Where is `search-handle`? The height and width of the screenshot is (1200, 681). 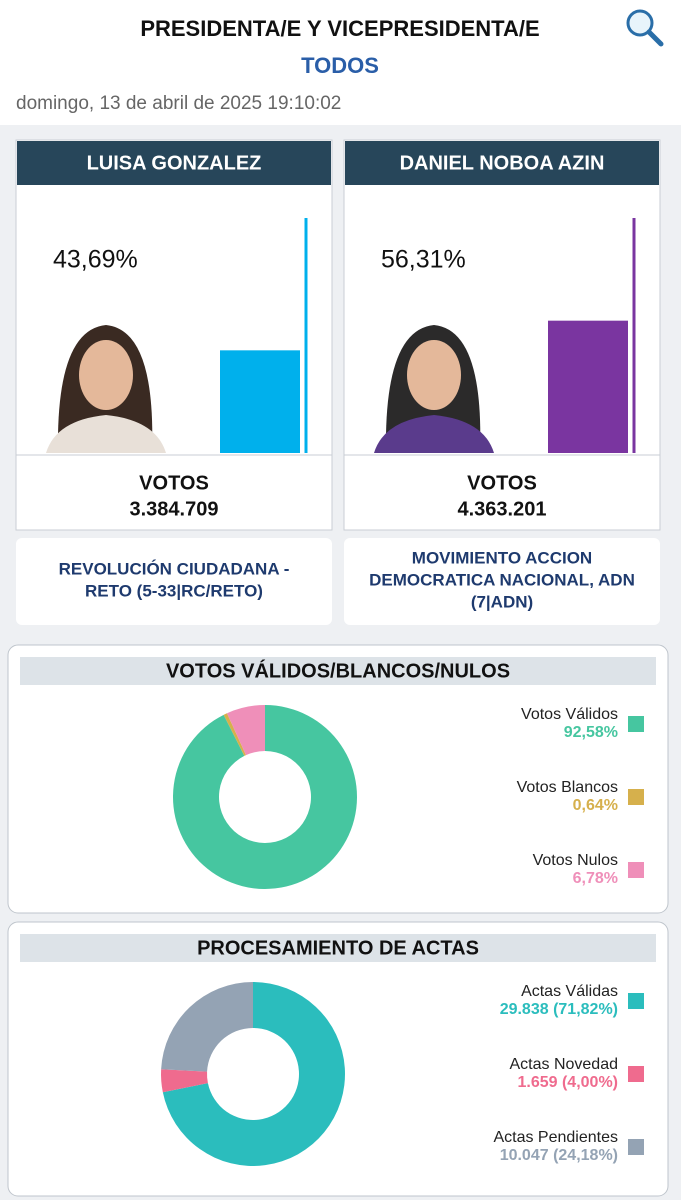
search-handle is located at coordinates (655, 38).